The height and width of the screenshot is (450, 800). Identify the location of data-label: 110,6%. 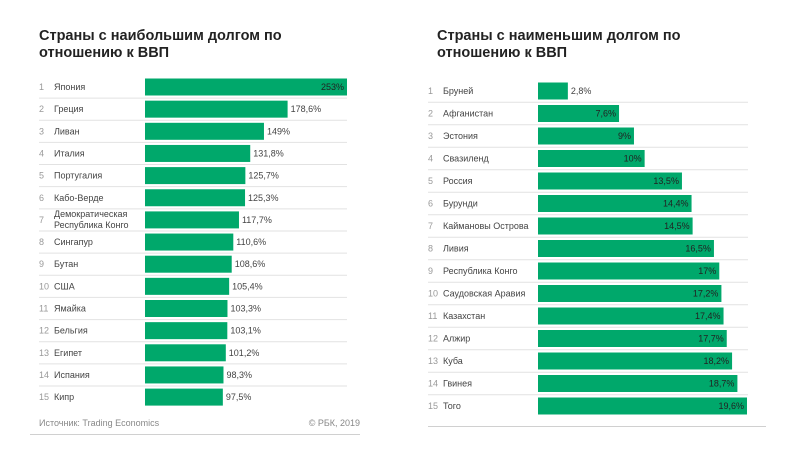
(251, 242).